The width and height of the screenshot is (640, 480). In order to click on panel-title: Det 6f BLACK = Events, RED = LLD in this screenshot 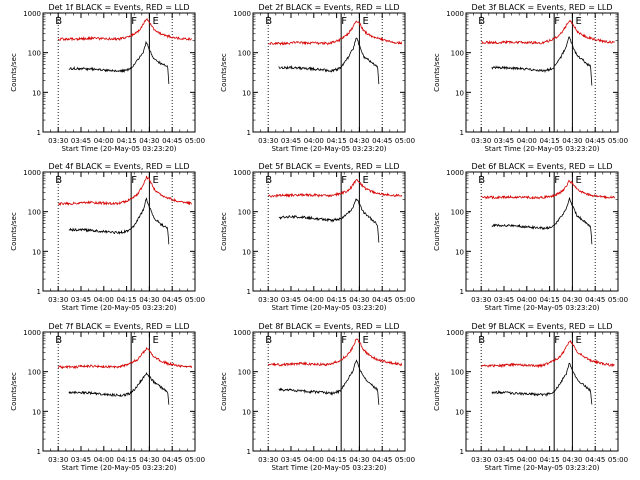, I will do `click(541, 166)`.